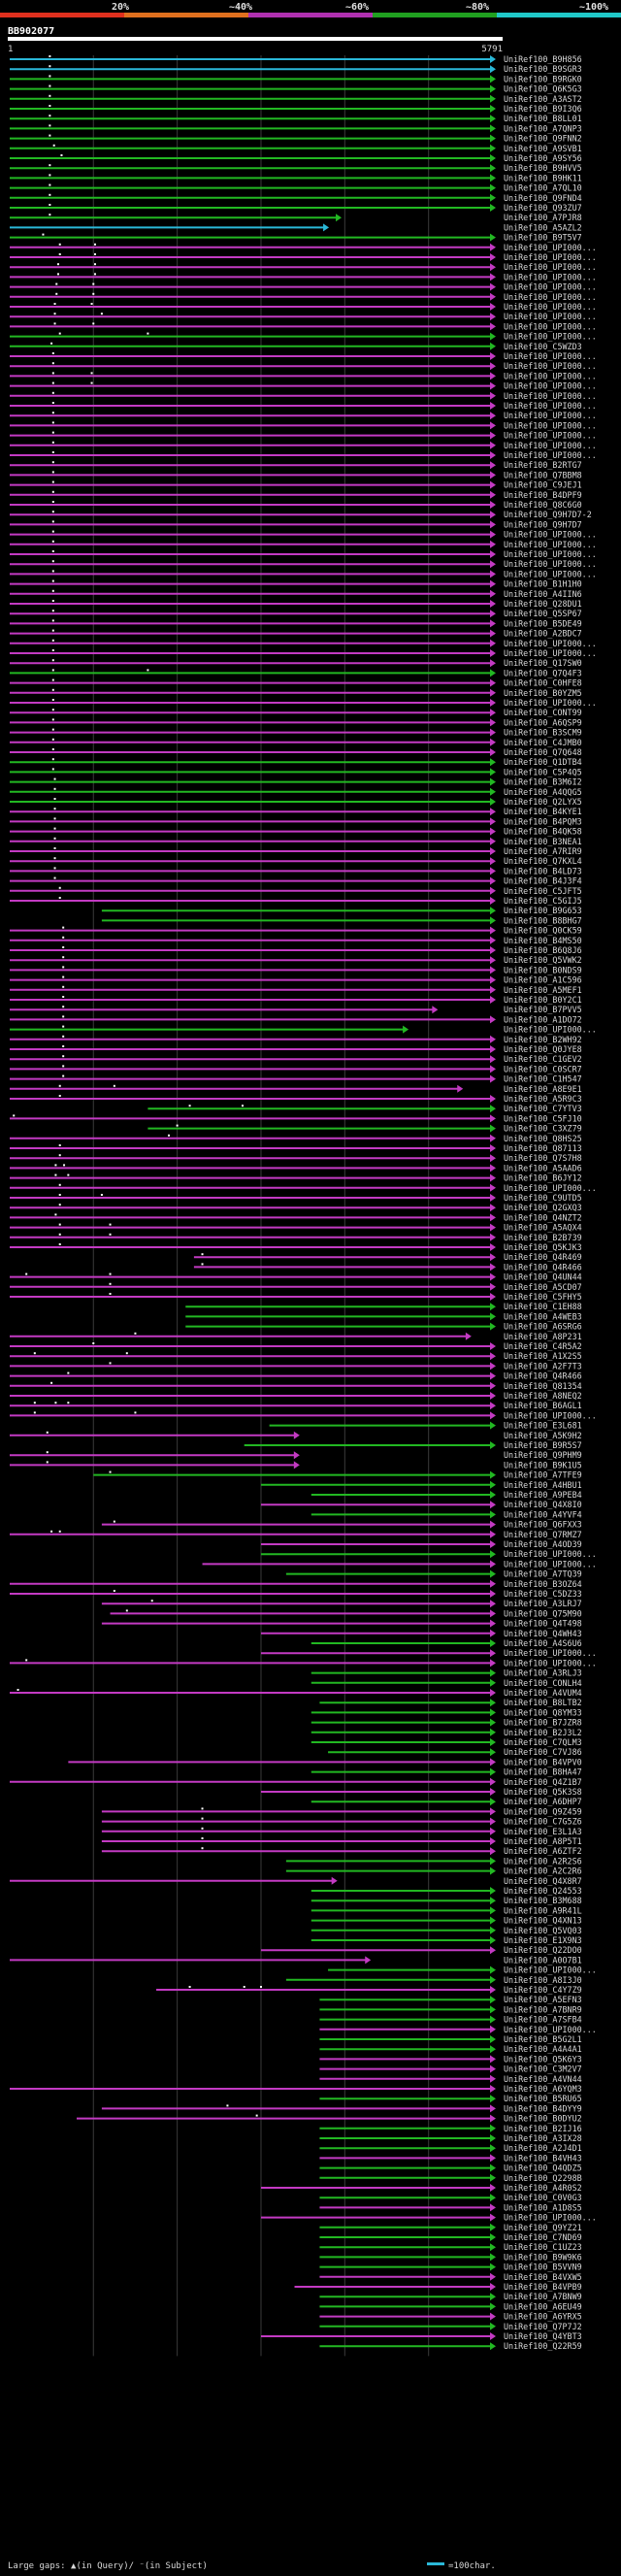 This screenshot has width=621, height=2576. Describe the element at coordinates (296, 712) in the screenshot. I see `hit-row: UniRef100_CONT99` at that location.